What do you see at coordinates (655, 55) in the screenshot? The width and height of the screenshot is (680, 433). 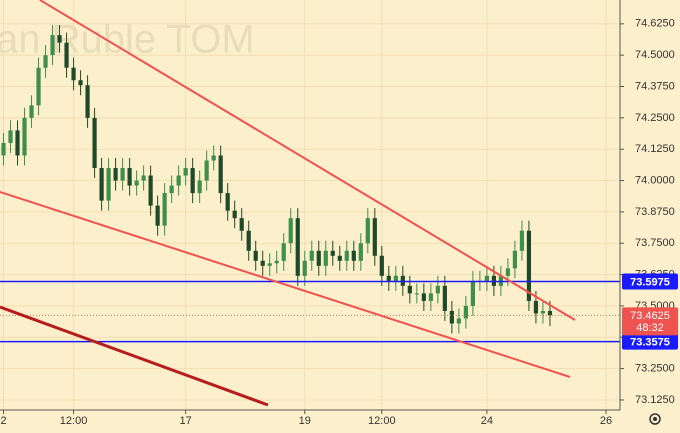 I see `y-tick-label: 74.5000` at bounding box center [655, 55].